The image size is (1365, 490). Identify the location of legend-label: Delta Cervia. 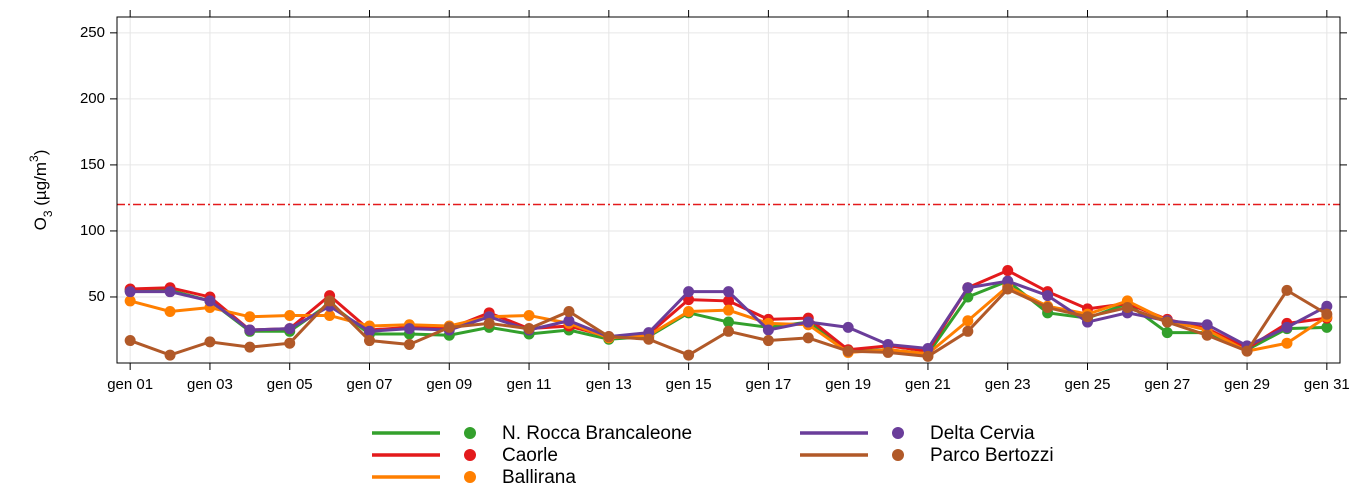
(982, 433).